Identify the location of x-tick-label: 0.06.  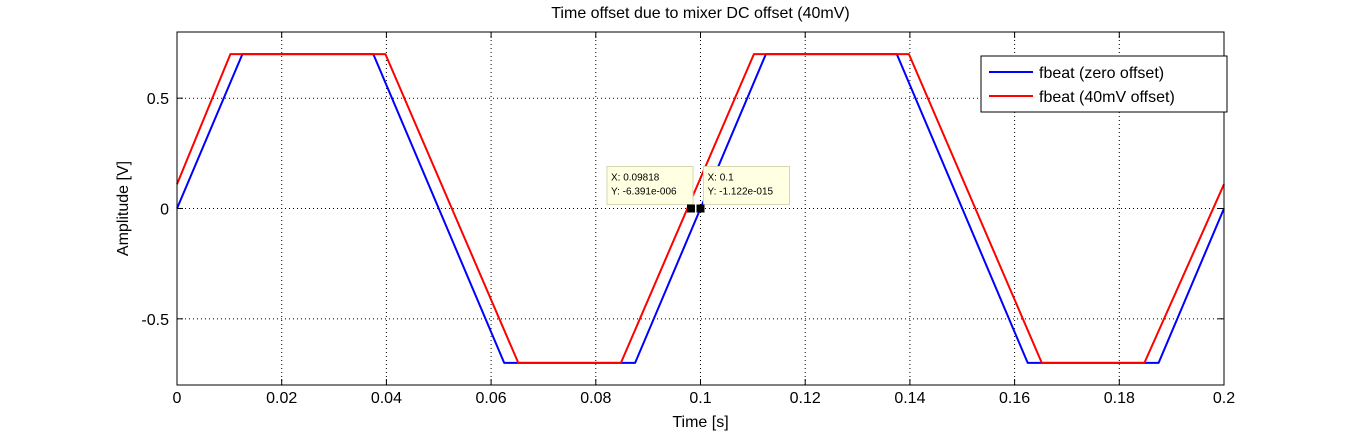
(491, 398).